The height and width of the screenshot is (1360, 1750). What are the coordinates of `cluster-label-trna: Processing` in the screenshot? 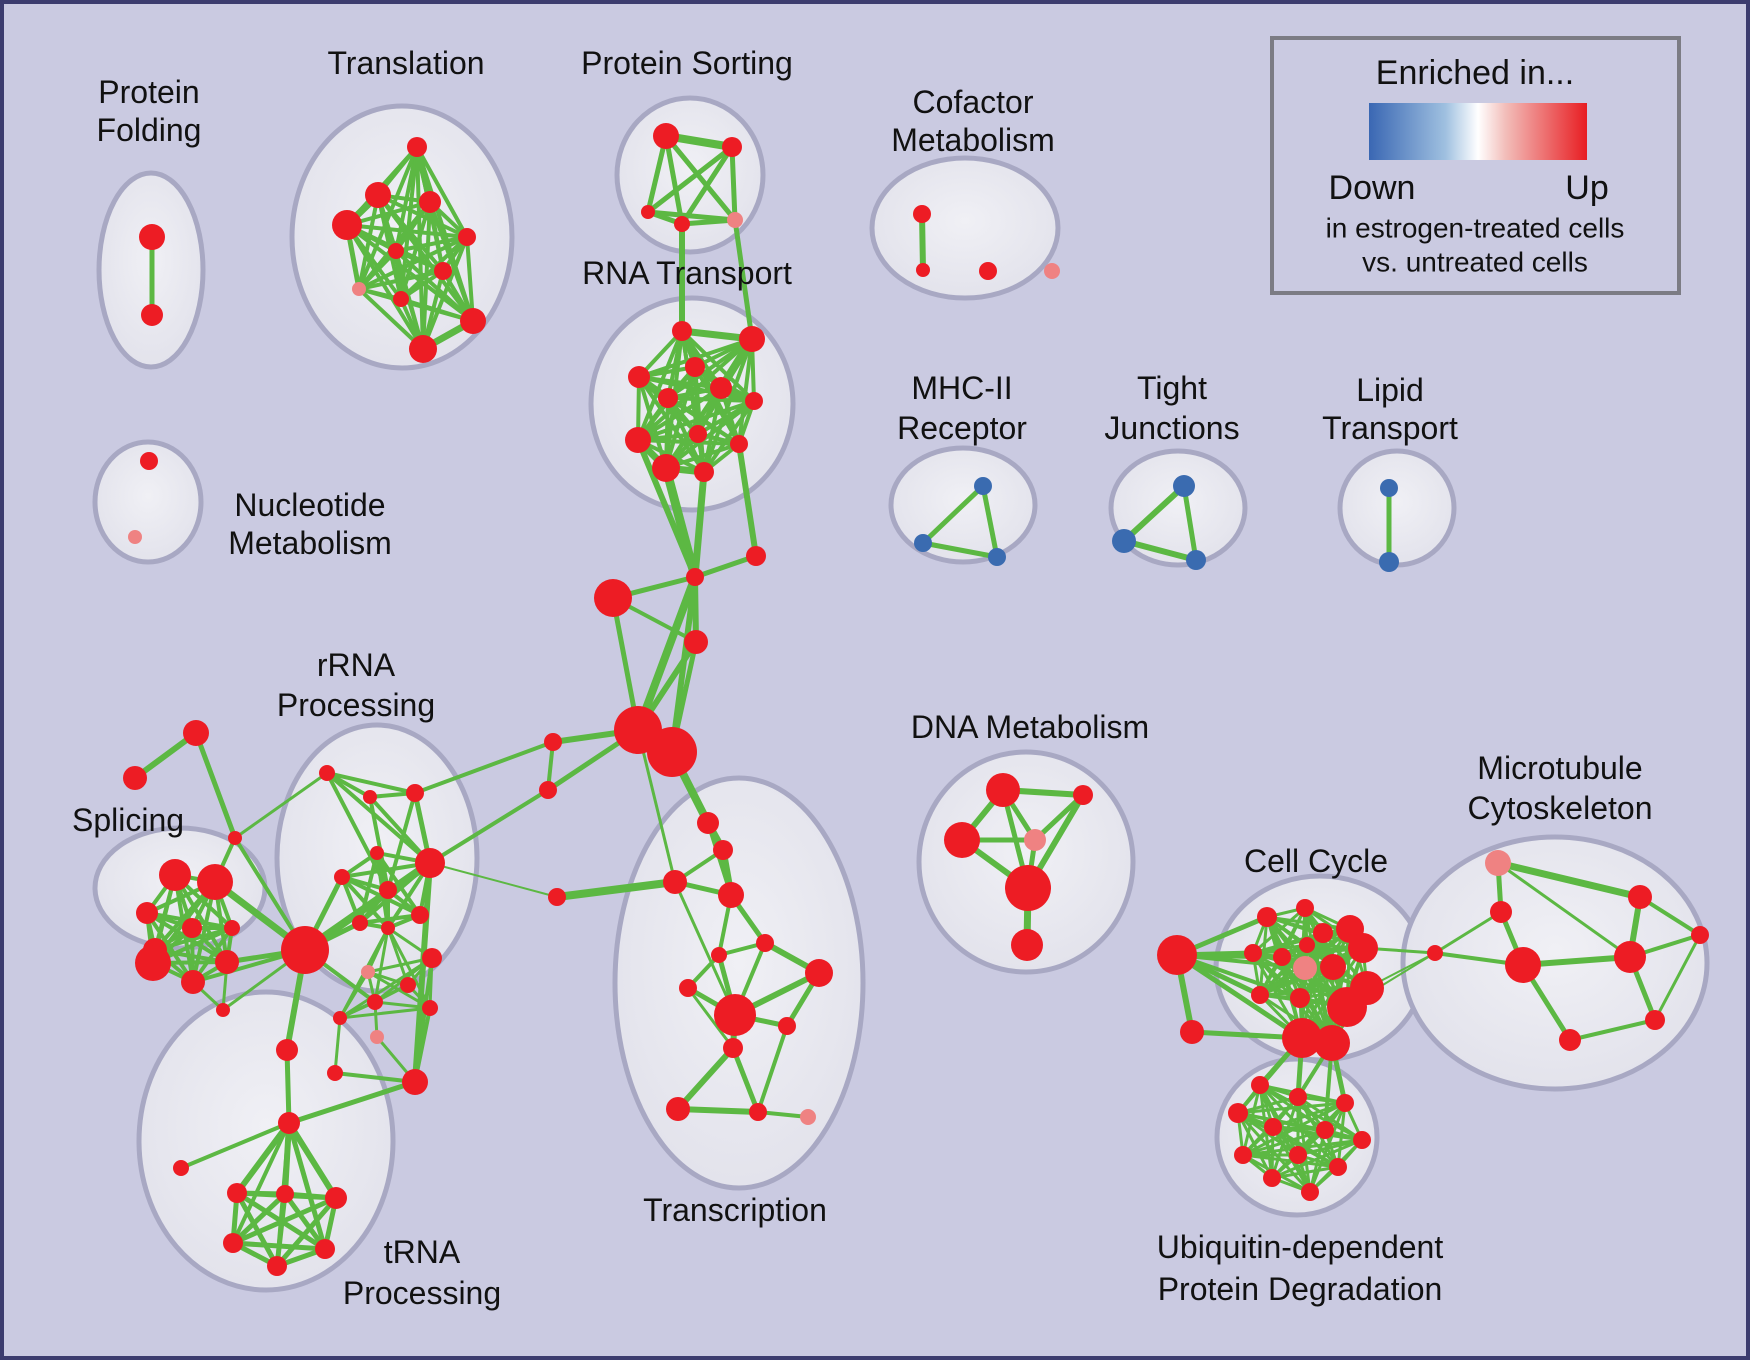 It's located at (422, 1293).